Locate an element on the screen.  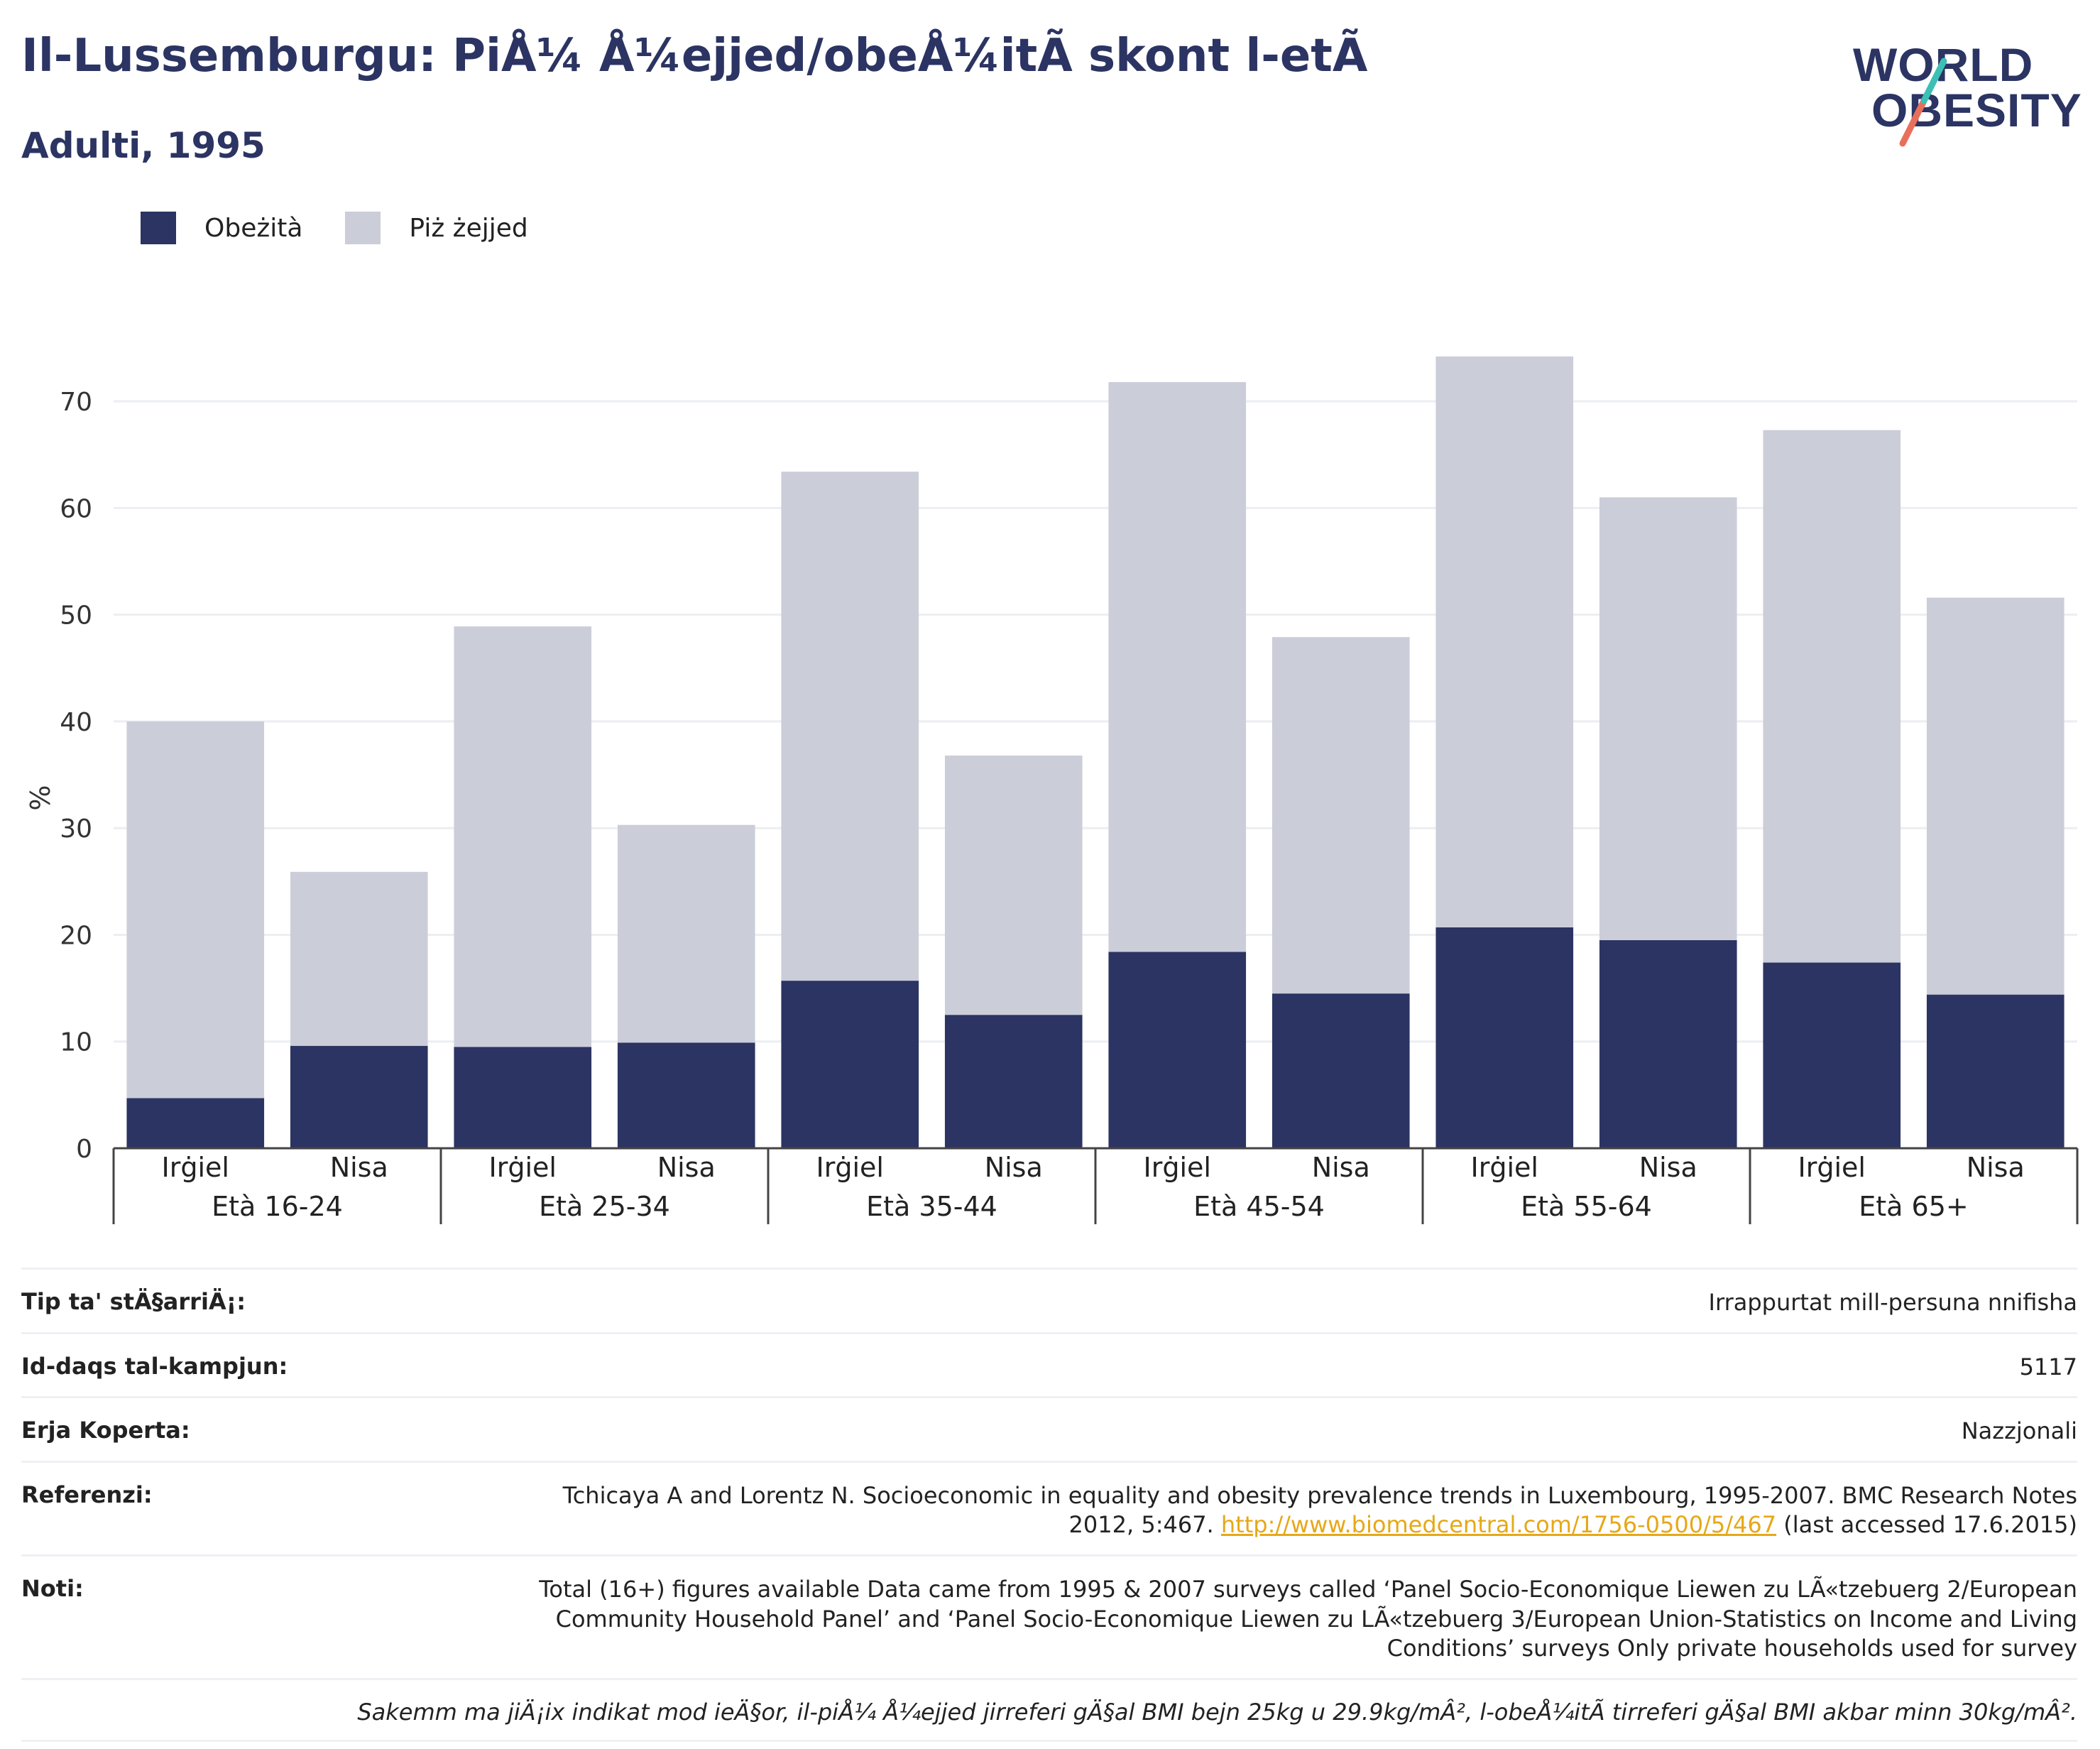
notes-label: Noti: is located at coordinates (52, 1588).